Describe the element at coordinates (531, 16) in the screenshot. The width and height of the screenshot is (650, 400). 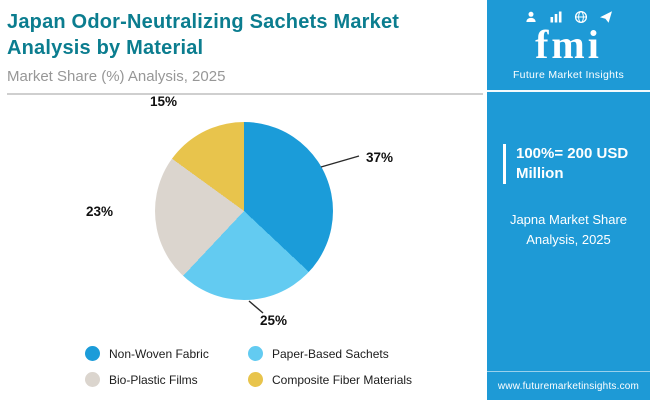
I see `person-icon` at that location.